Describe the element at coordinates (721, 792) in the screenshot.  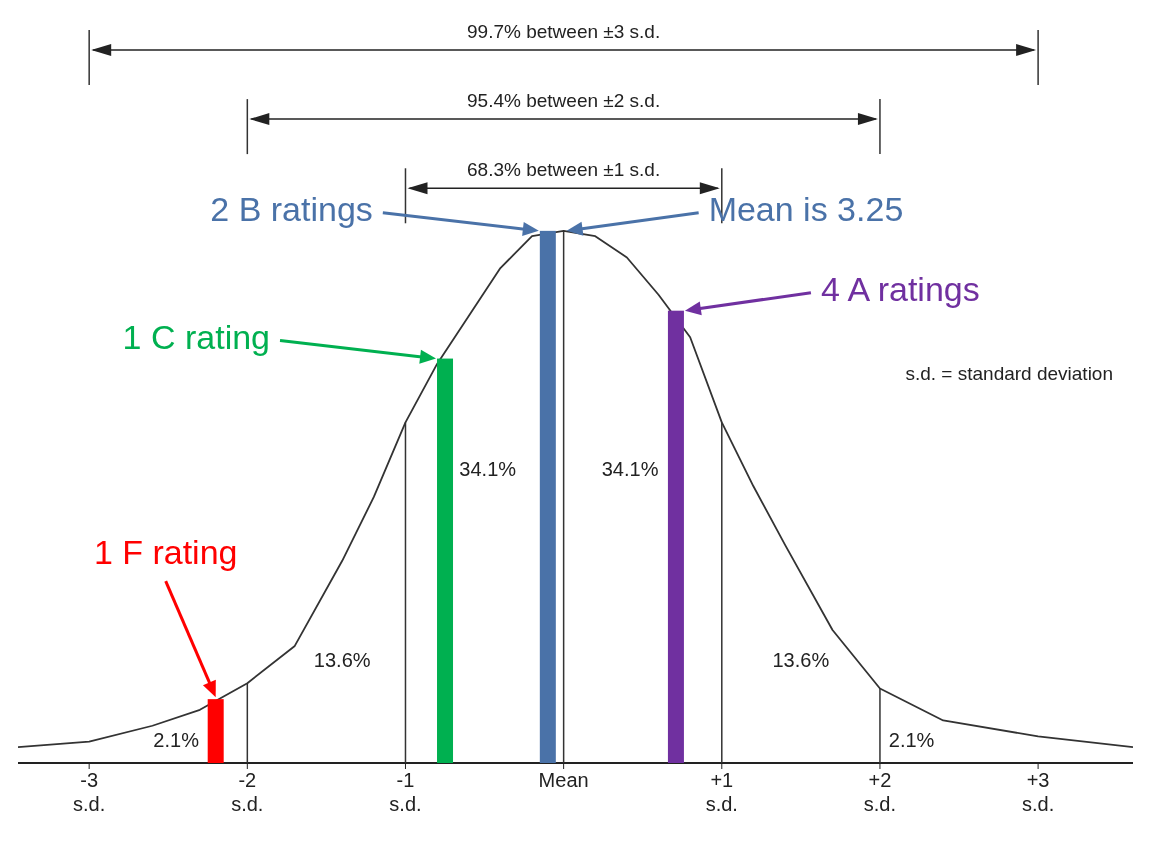
I see `x-tick-label: +1 s.d.` at that location.